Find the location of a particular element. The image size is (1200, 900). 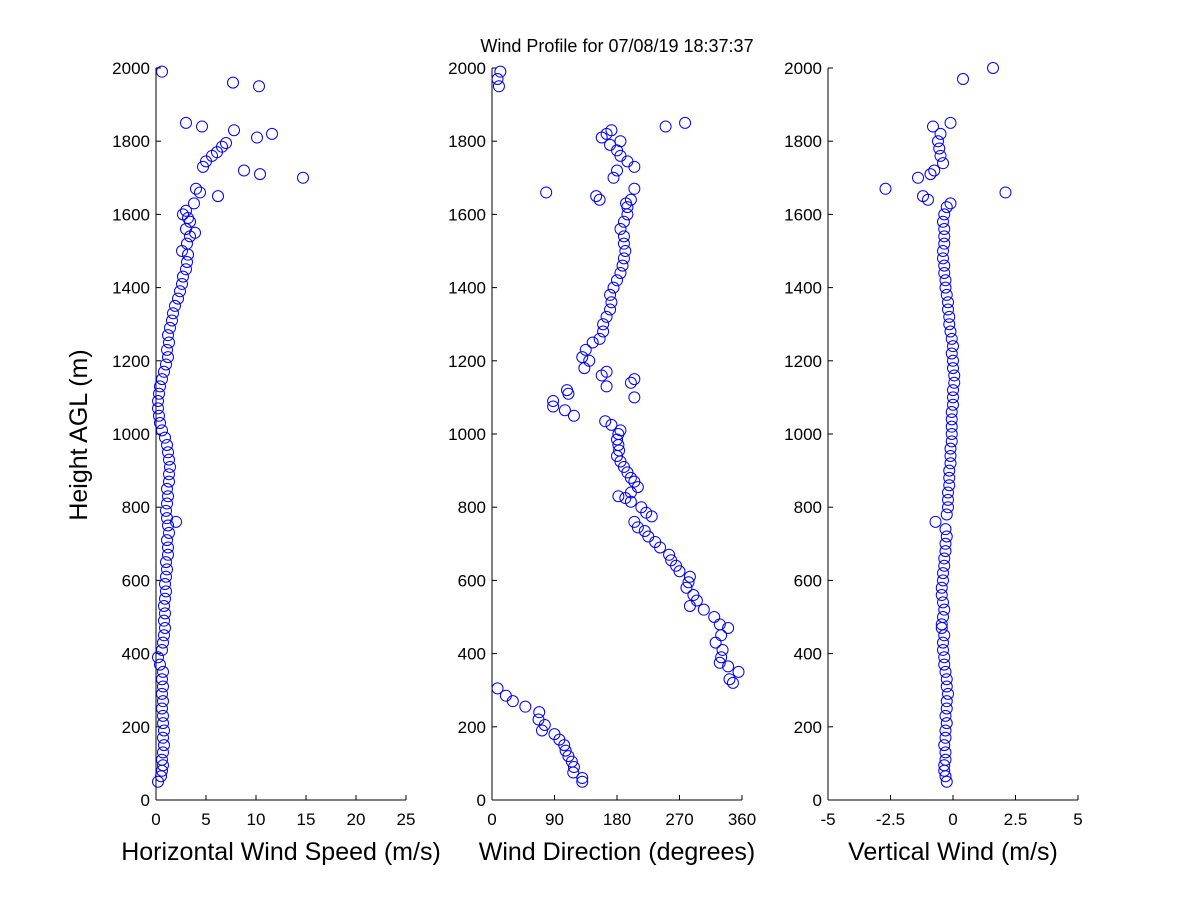

x-tick-label: 15 is located at coordinates (306, 819).